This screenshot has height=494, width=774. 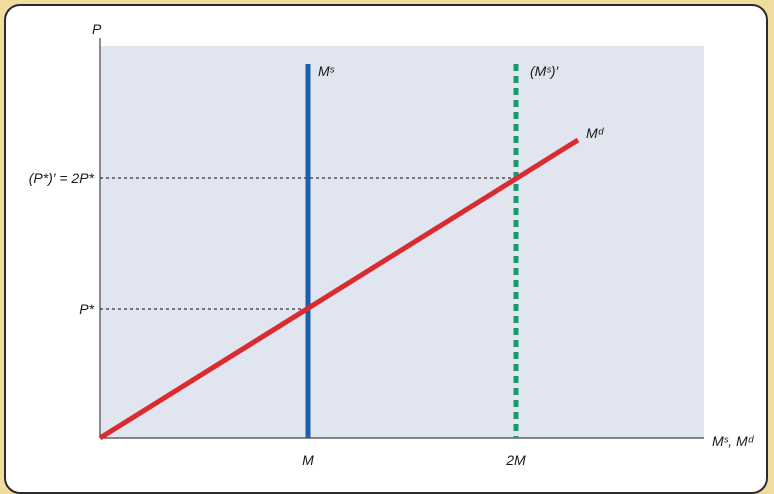 What do you see at coordinates (97, 29) in the screenshot?
I see `y-axis-label: P` at bounding box center [97, 29].